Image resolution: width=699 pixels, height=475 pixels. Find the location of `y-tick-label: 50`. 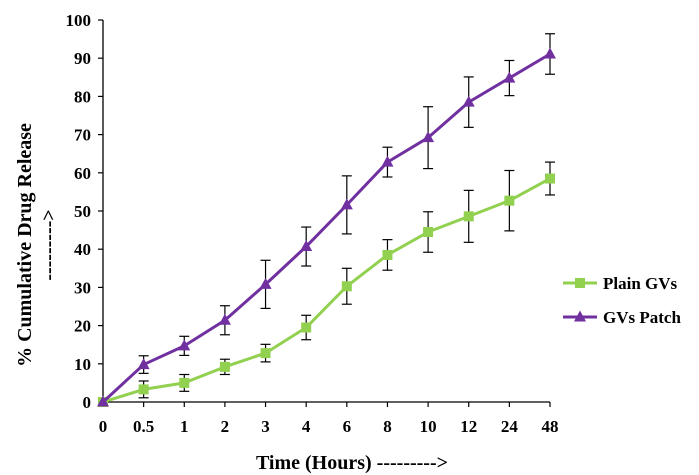

y-tick-label: 50 is located at coordinates (82, 211).